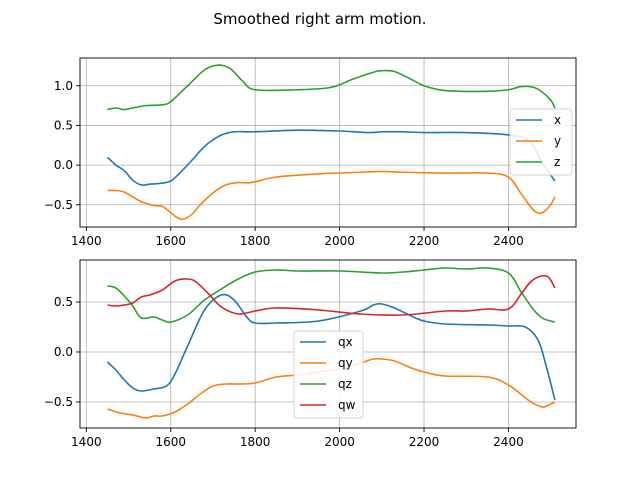 Image resolution: width=640 pixels, height=480 pixels. What do you see at coordinates (331, 195) in the screenshot?
I see `series-line-y` at bounding box center [331, 195].